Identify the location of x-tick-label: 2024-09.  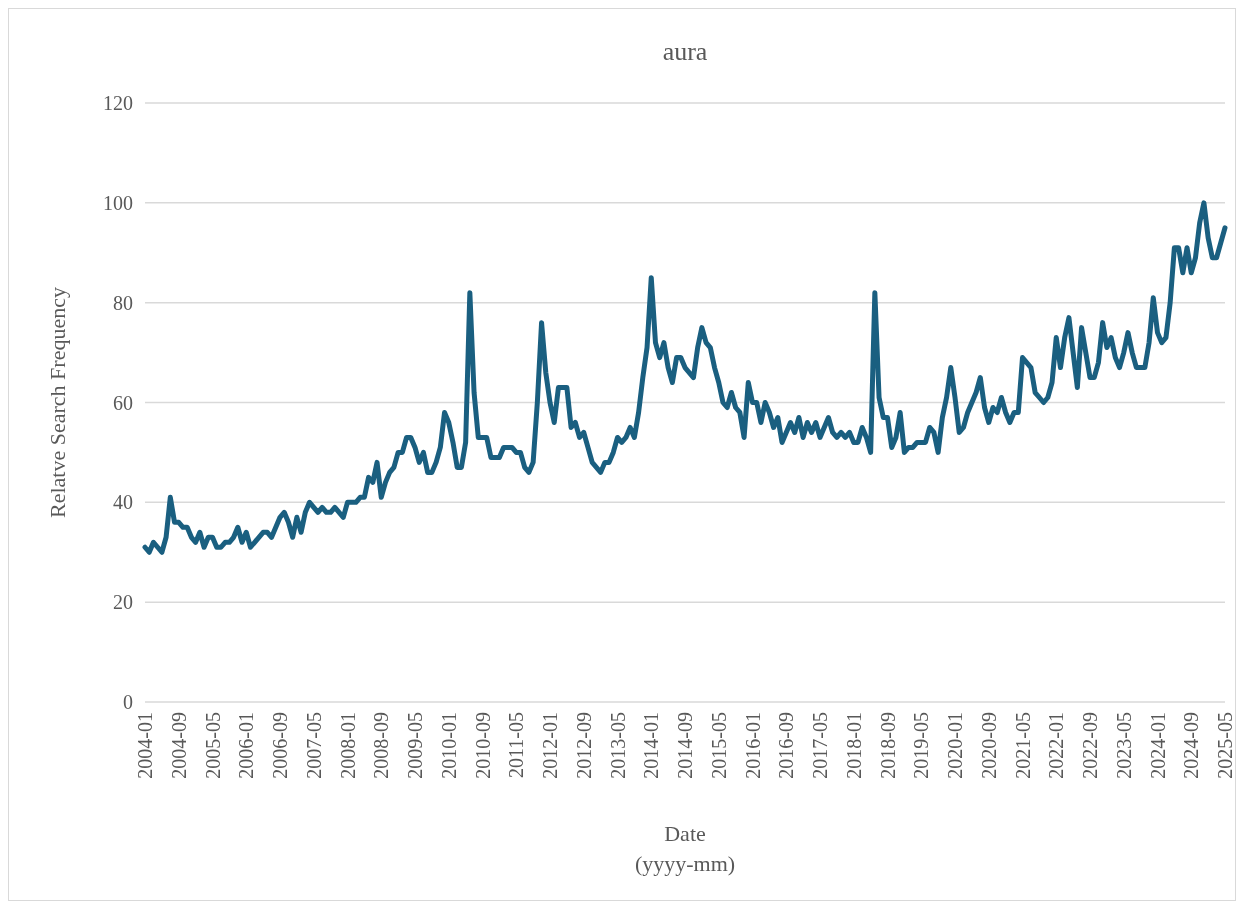
(1191, 745).